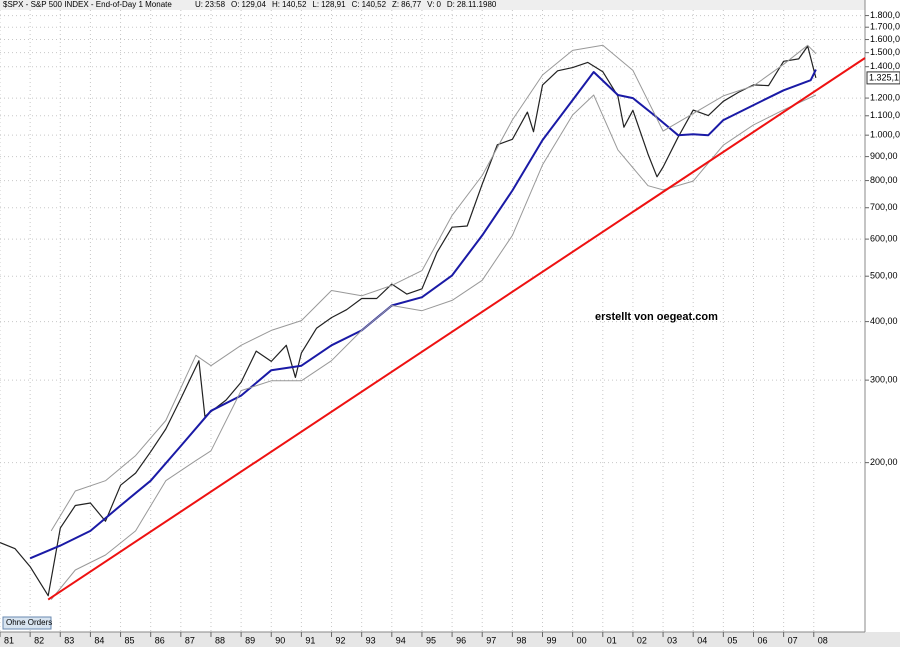  What do you see at coordinates (253, 4) in the screenshot?
I see `header-value: 129,04` at bounding box center [253, 4].